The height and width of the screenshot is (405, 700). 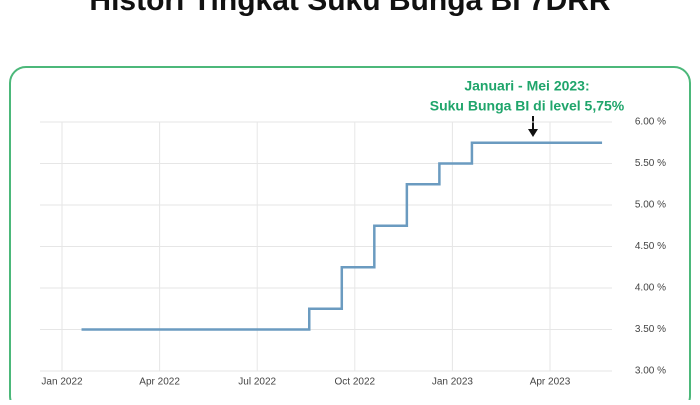 I want to click on page-title: Histori Tingkat Suku Bunga BI 7DRR, so click(x=349, y=8).